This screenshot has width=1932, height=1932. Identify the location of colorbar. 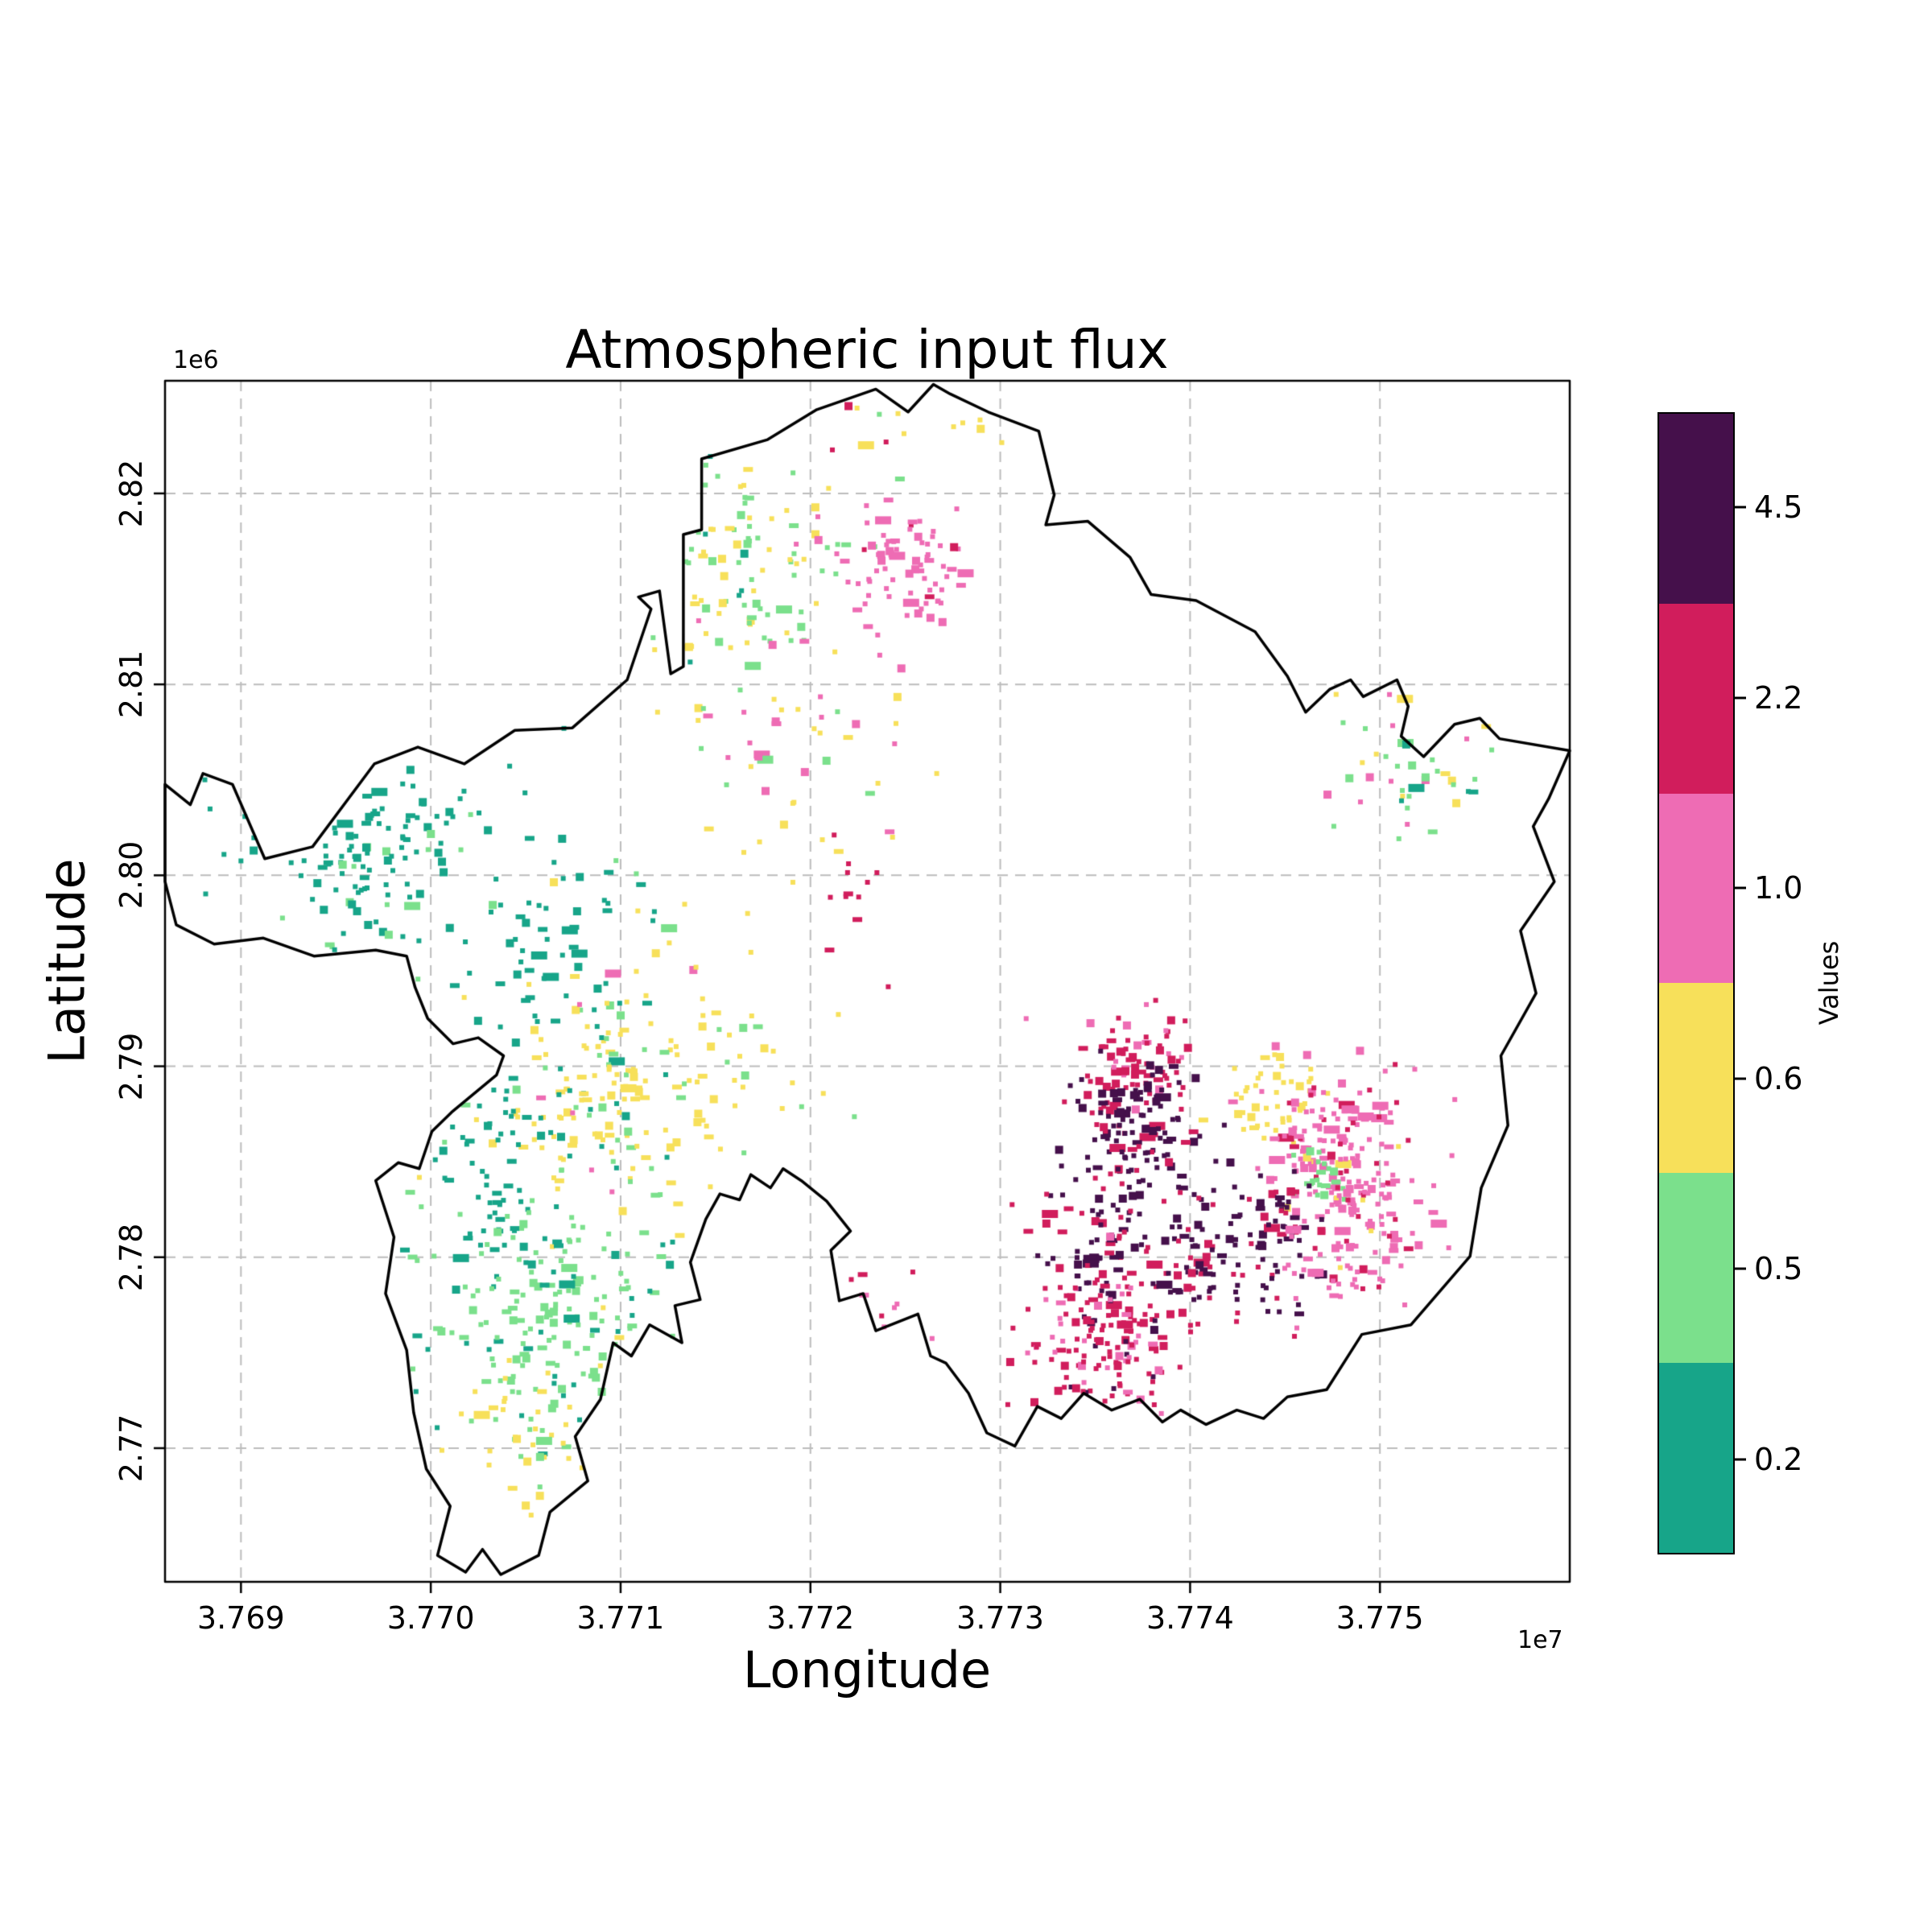
(1696, 983).